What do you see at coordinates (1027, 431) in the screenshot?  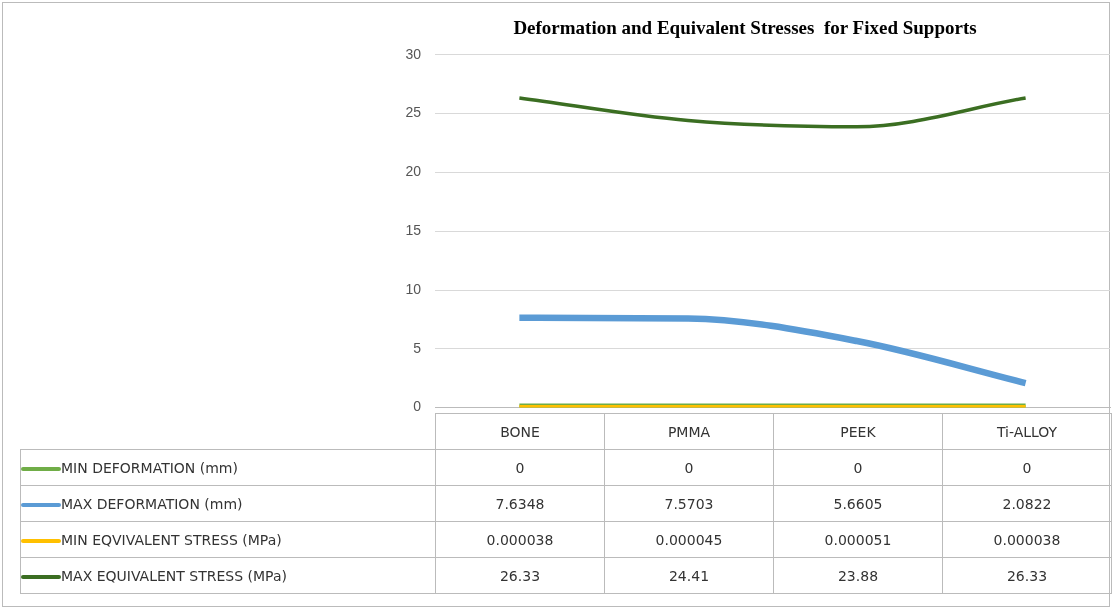 I see `x-tick-label: Ti-ALLOY` at bounding box center [1027, 431].